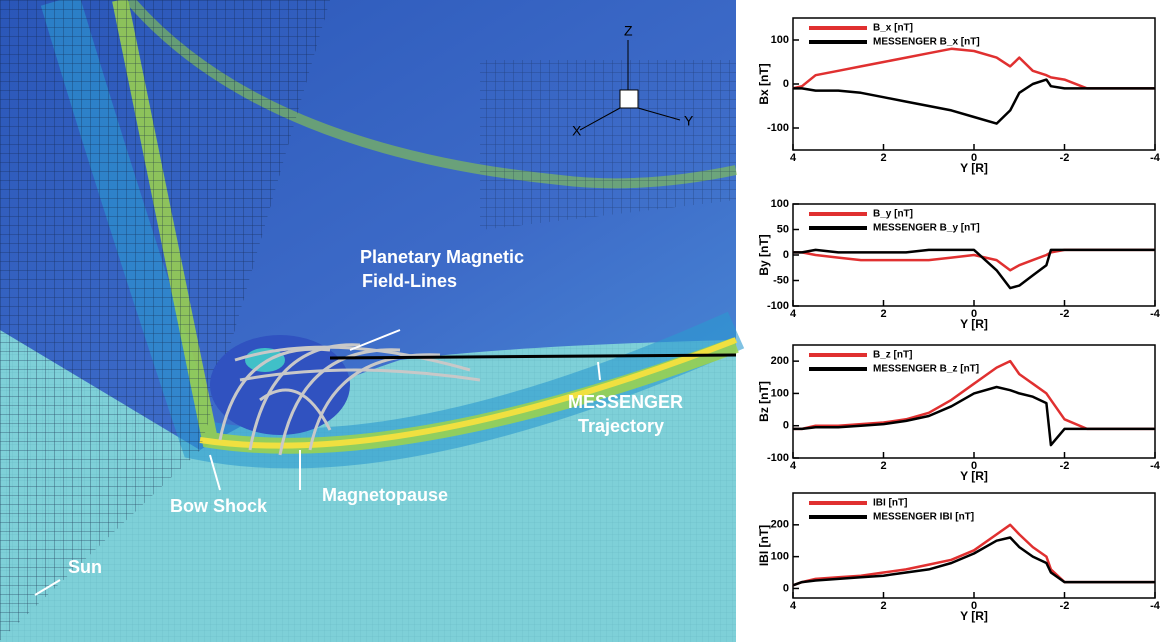 The width and height of the screenshot is (1161, 642). What do you see at coordinates (926, 228) in the screenshot?
I see `legend-label: MESSENGER B_y [nT]` at bounding box center [926, 228].